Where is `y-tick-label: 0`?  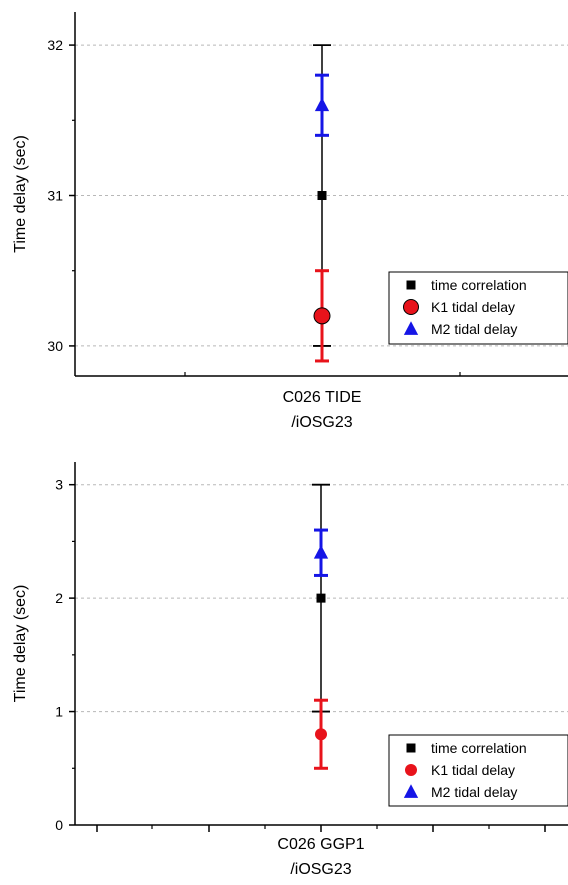 y-tick-label: 0 is located at coordinates (59, 825).